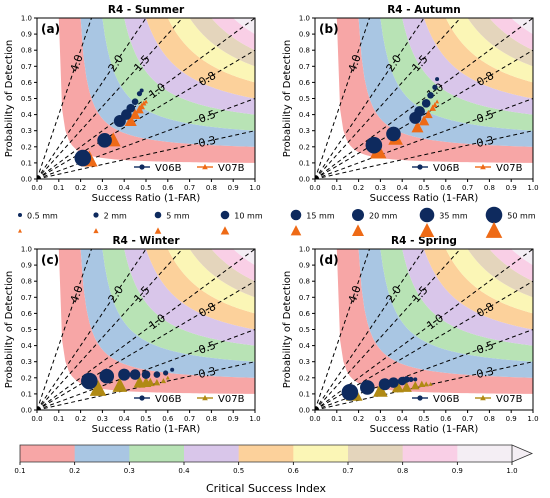 The height and width of the screenshot is (498, 550). Describe the element at coordinates (453, 216) in the screenshot. I see `size-legend-label: 35 mm` at that location.